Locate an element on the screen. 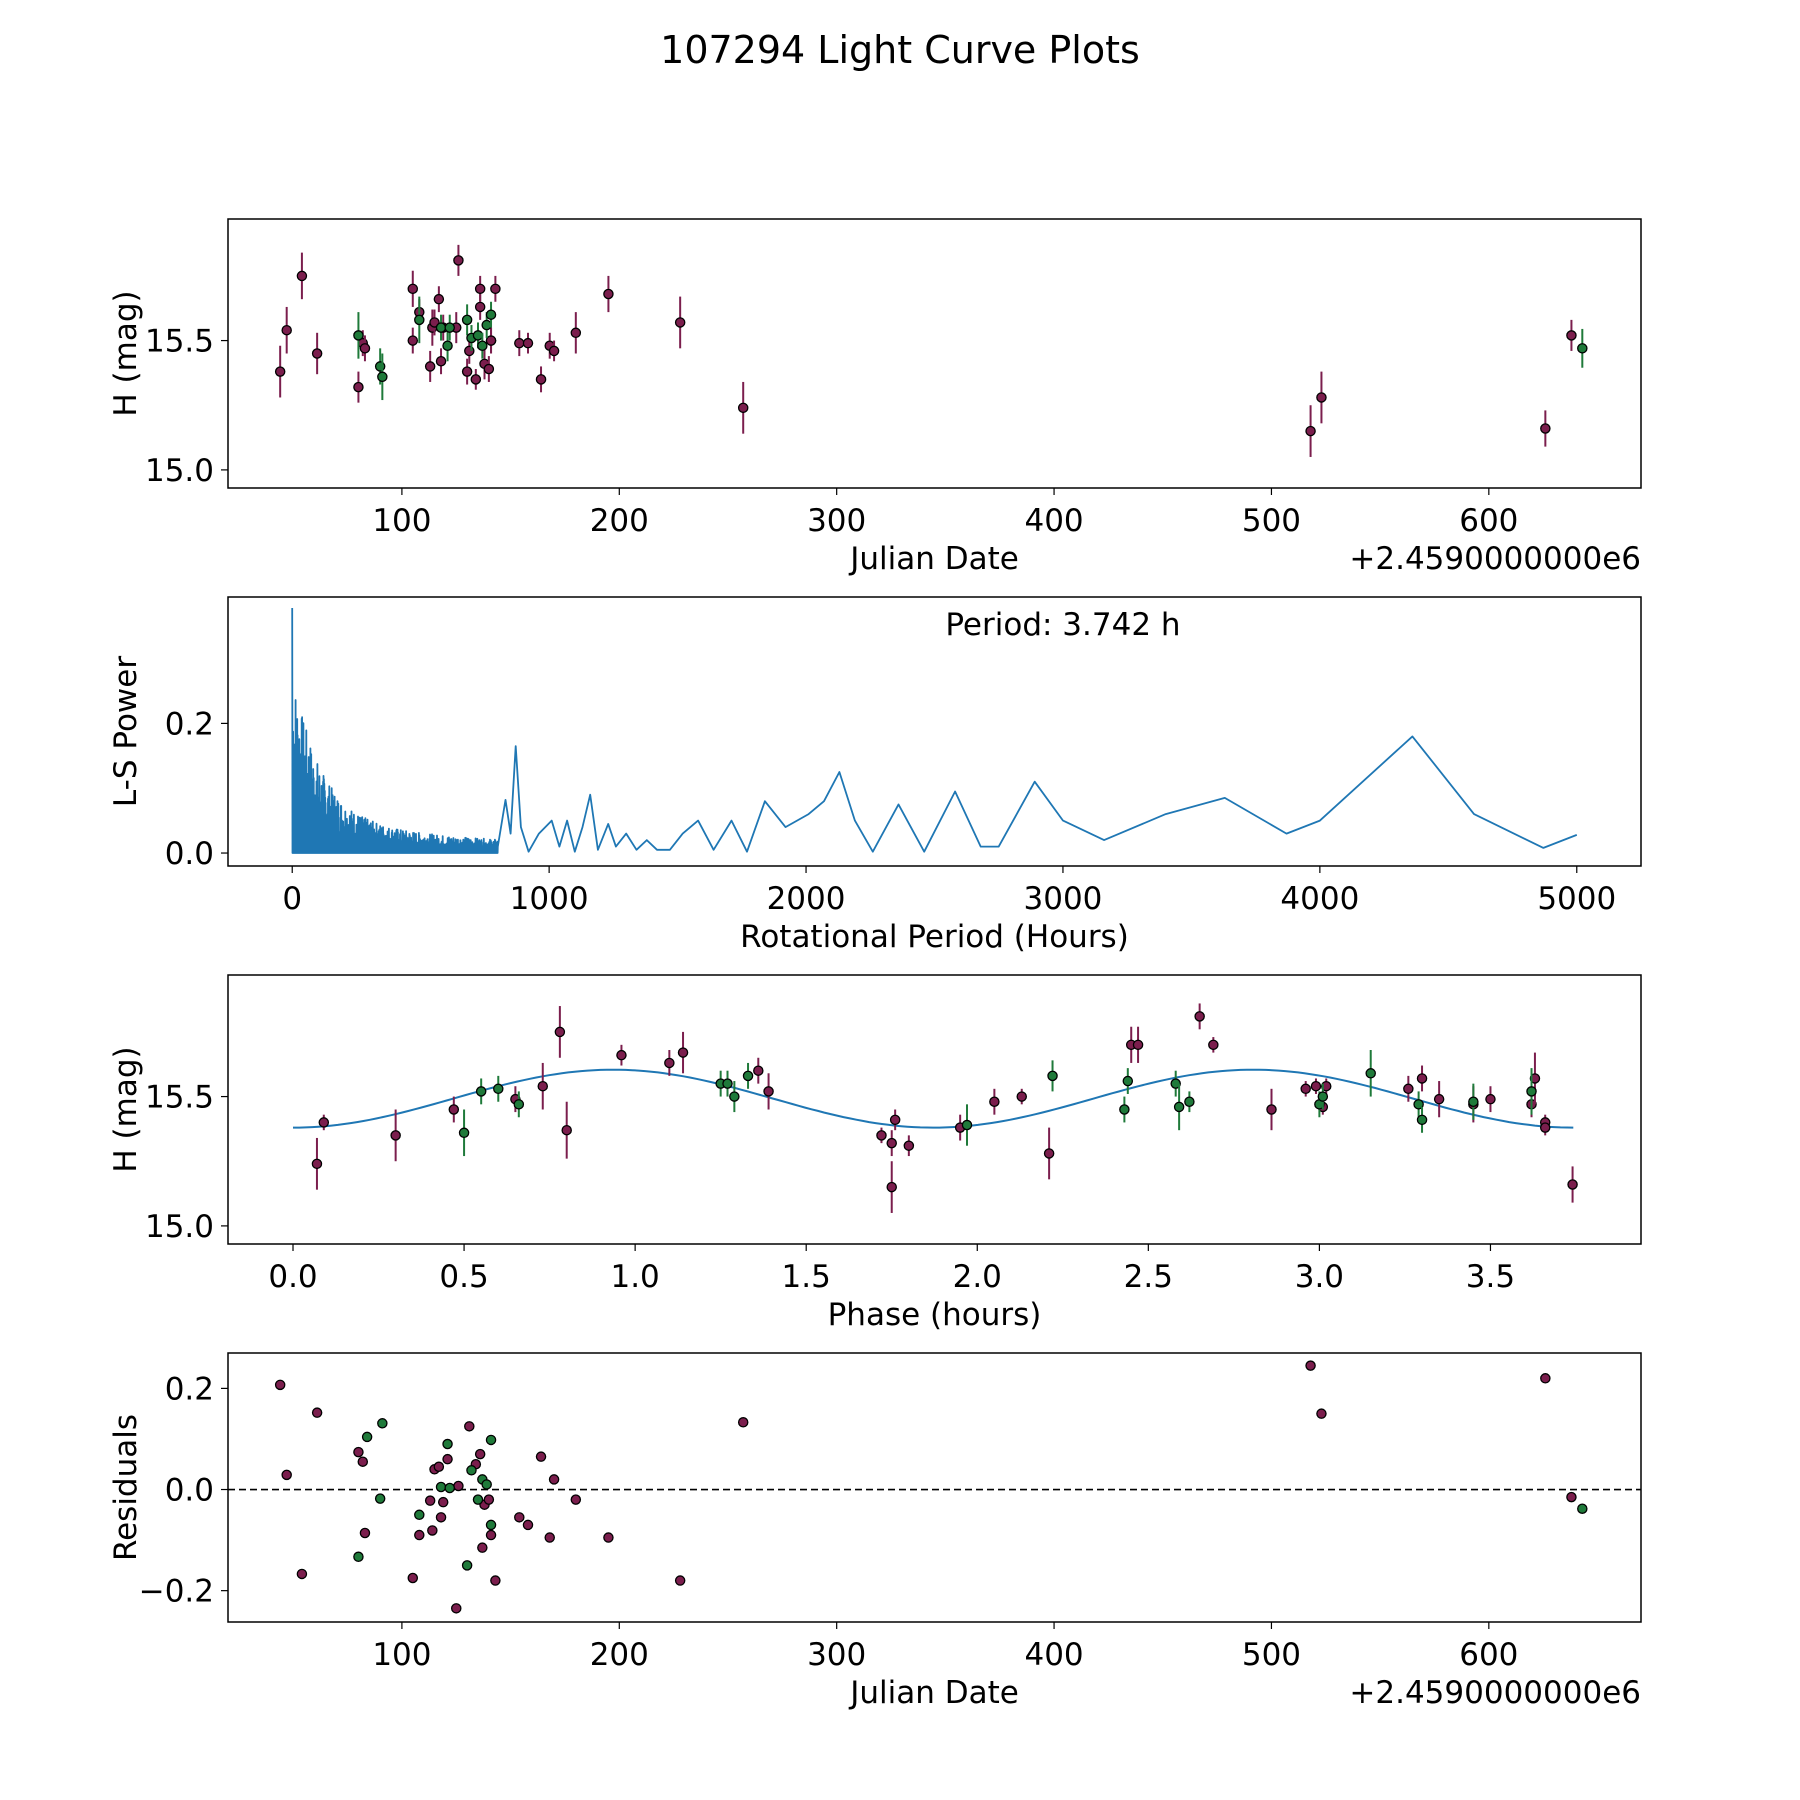 The image size is (1800, 1800). y-tick-label: 15.0 is located at coordinates (179, 471).